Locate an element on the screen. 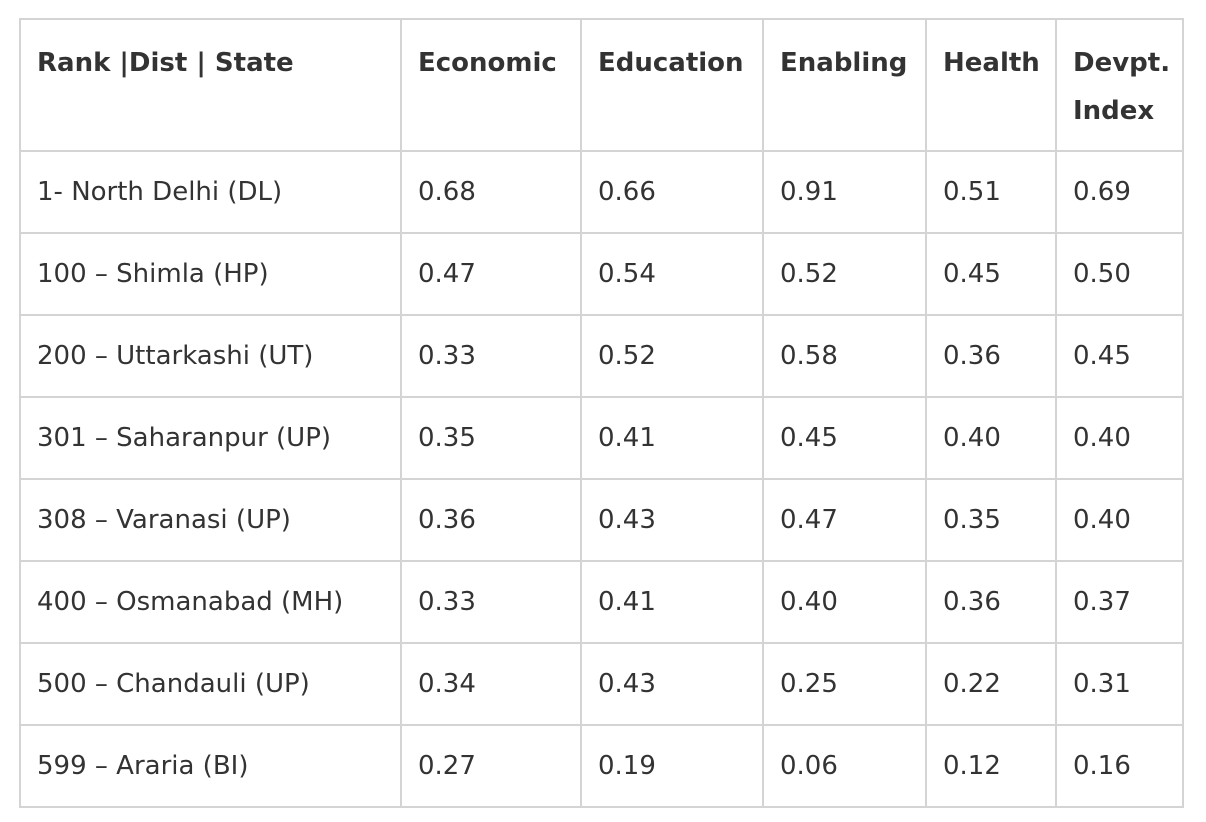  cell-enabling: 0.58 is located at coordinates (844, 356).